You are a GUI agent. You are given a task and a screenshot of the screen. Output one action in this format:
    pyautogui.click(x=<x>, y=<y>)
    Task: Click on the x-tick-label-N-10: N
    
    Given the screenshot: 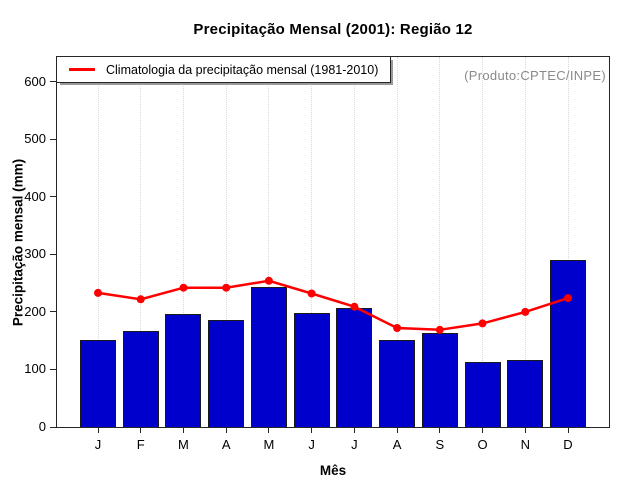 What is the action you would take?
    pyautogui.click(x=525, y=444)
    